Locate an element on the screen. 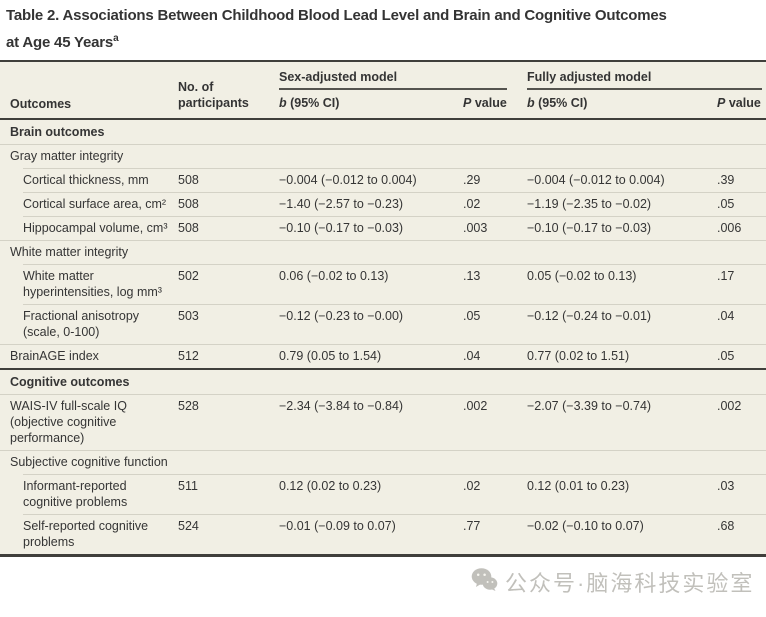  full-b-cell: −0.02 (−0.10 to 0.07) is located at coordinates (585, 526).